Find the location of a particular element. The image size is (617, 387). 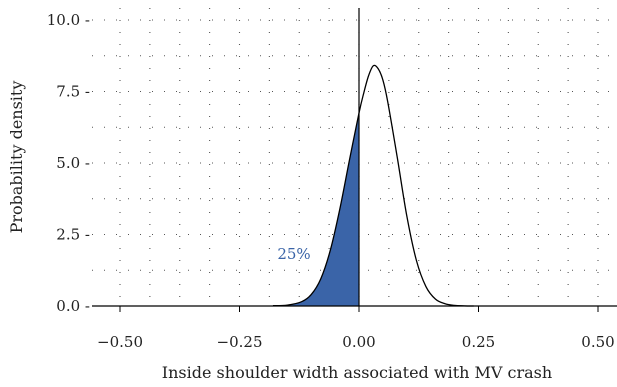

y-axis-label: Probability density is located at coordinates (16, 157).